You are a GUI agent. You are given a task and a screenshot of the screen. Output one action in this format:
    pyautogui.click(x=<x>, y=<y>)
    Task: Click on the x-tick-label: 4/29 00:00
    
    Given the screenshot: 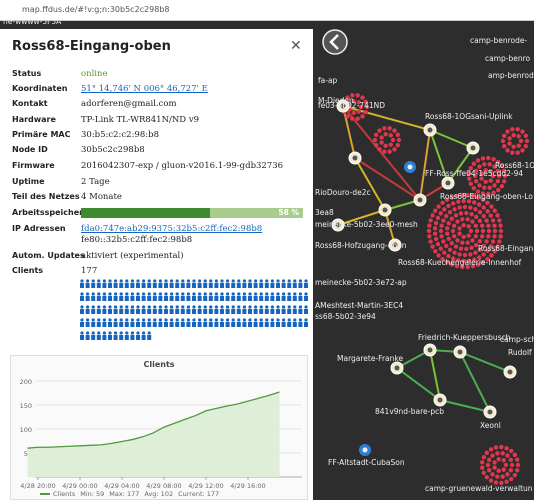 What is the action you would take?
    pyautogui.click(x=79, y=486)
    